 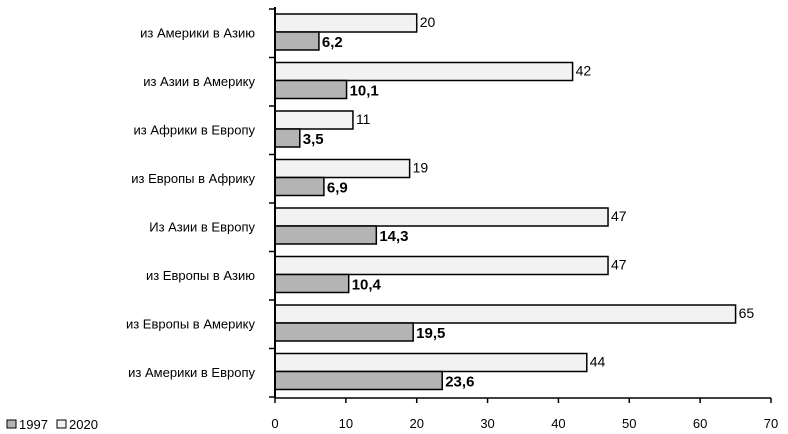 What do you see at coordinates (524, 423) in the screenshot?
I see `x-tick-labels: 0 10 20 30 40 50 60 70` at bounding box center [524, 423].